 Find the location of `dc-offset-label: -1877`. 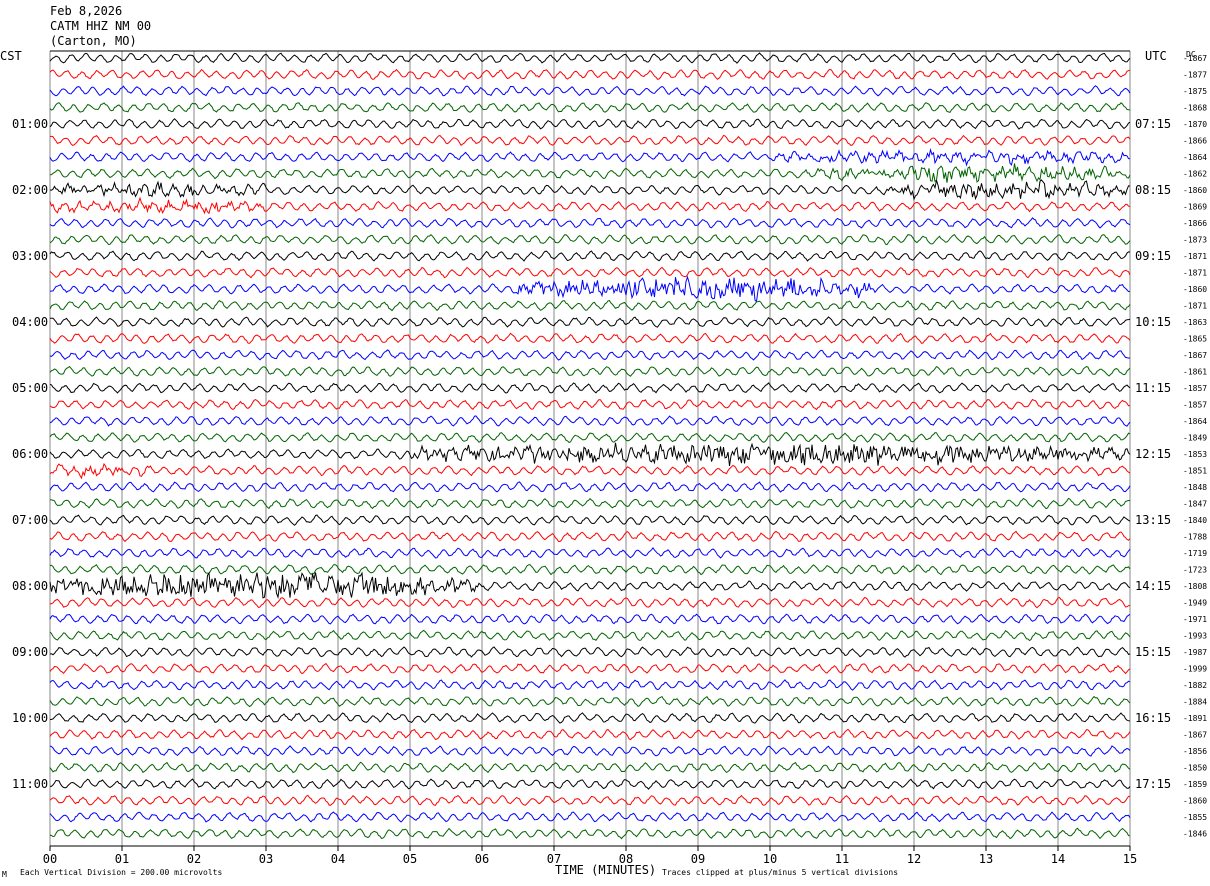

dc-offset-label: -1877 is located at coordinates (1195, 75).